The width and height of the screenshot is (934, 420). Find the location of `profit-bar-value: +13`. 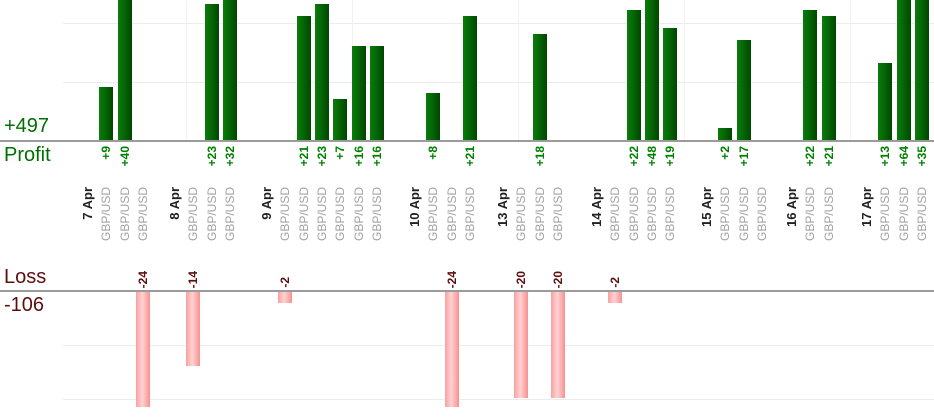

profit-bar-value: +13 is located at coordinates (885, 156).